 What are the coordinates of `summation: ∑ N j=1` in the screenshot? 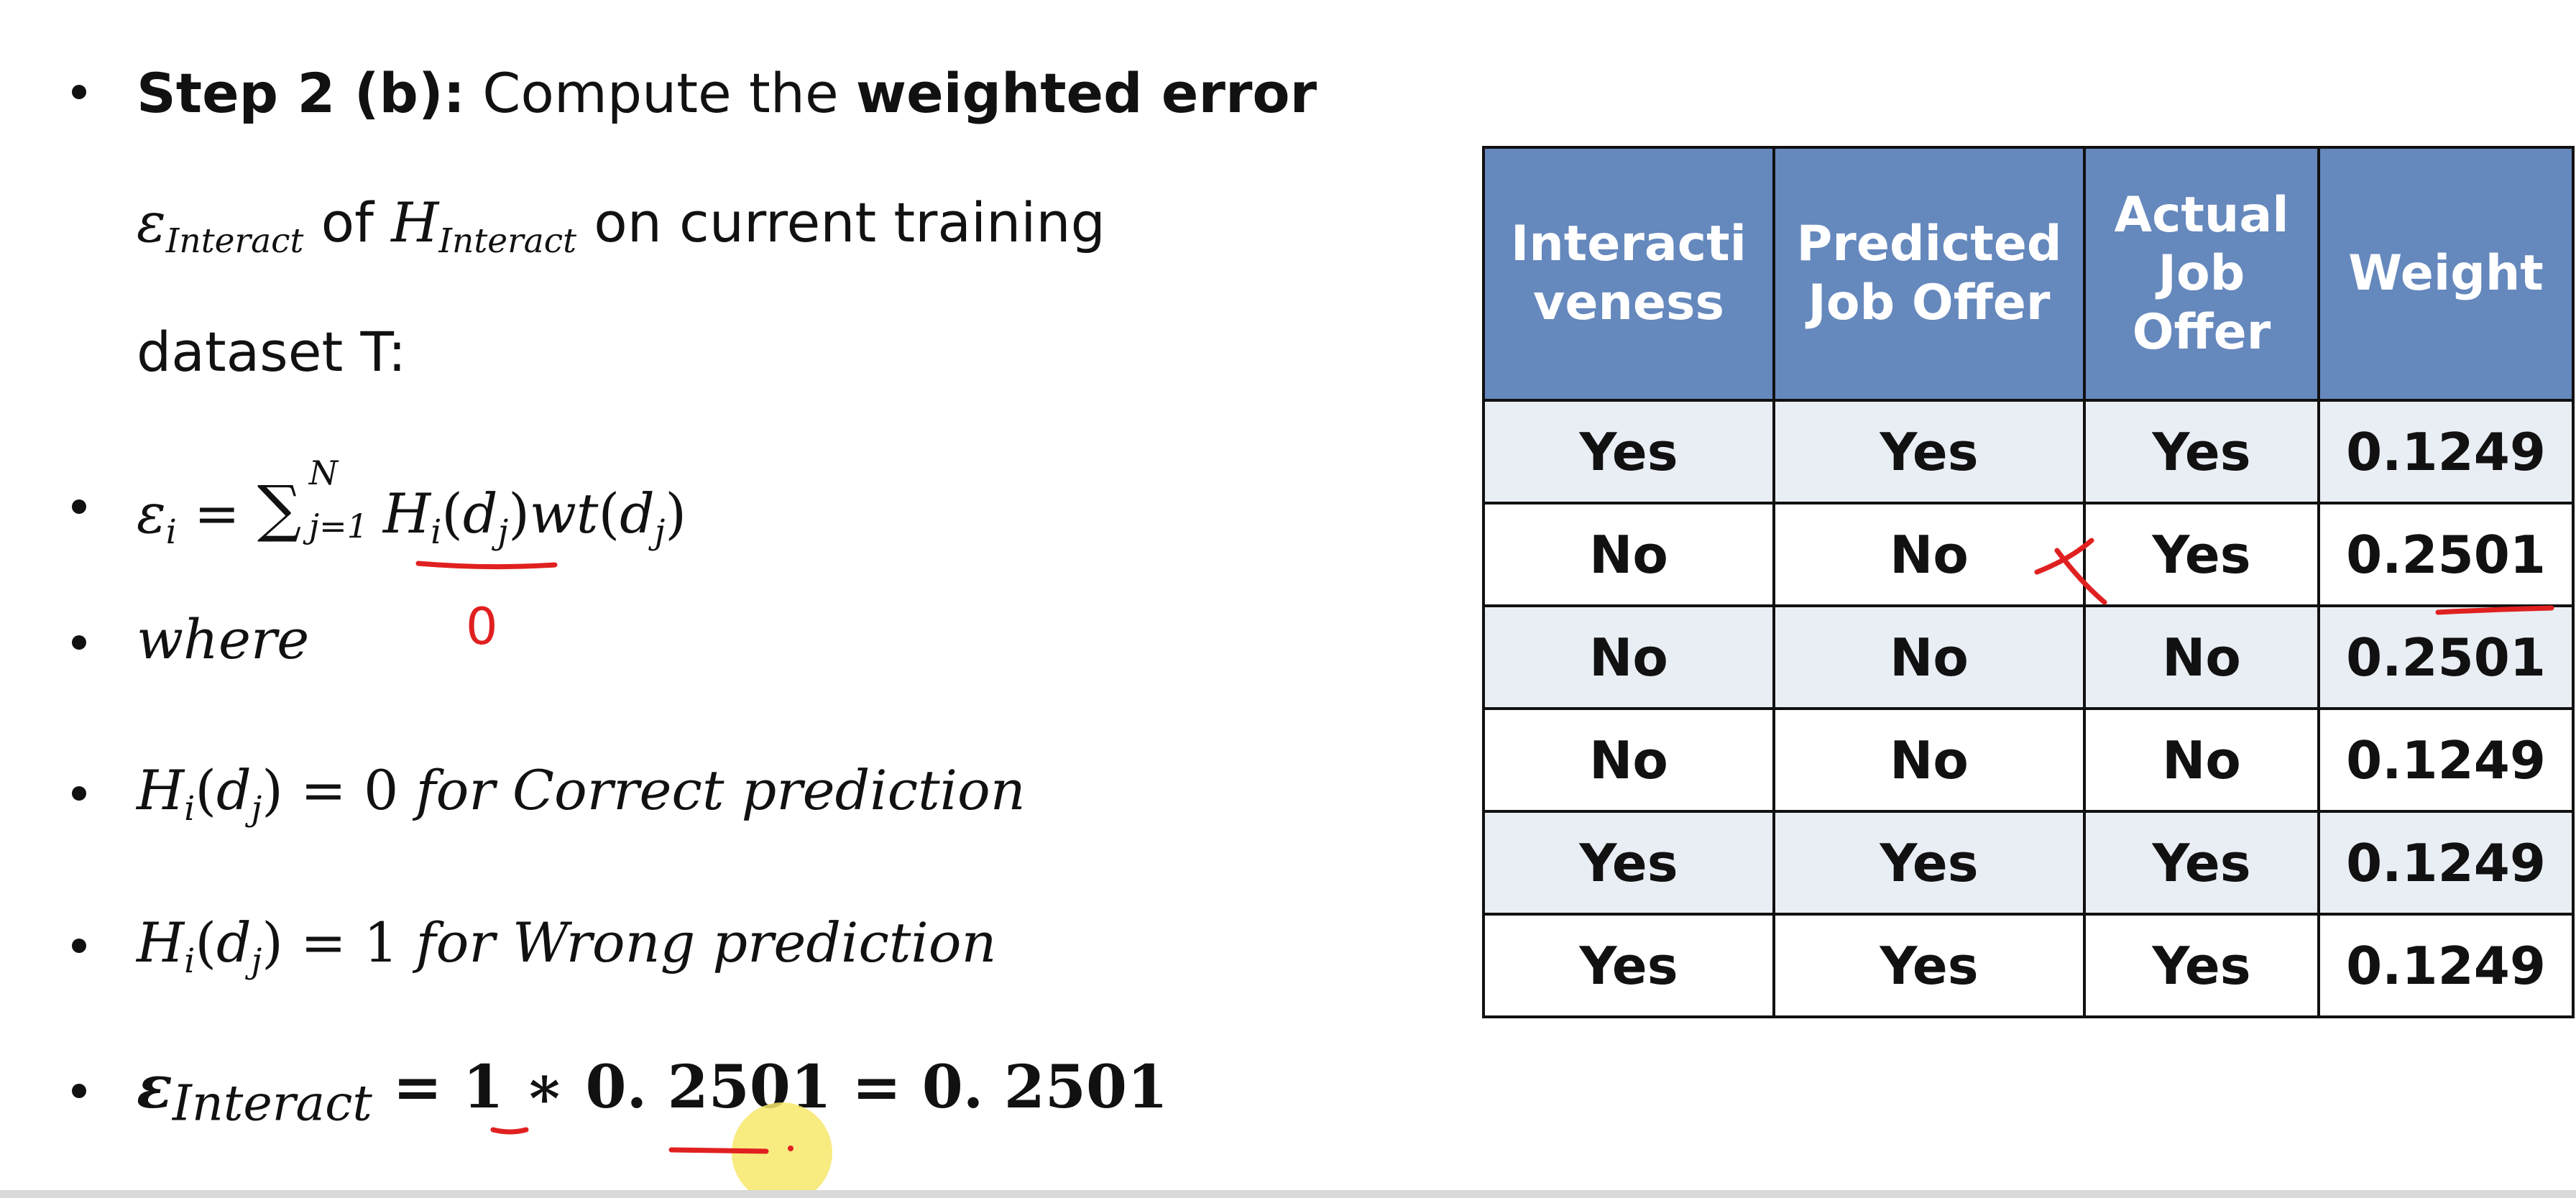 It's located at (312, 499).